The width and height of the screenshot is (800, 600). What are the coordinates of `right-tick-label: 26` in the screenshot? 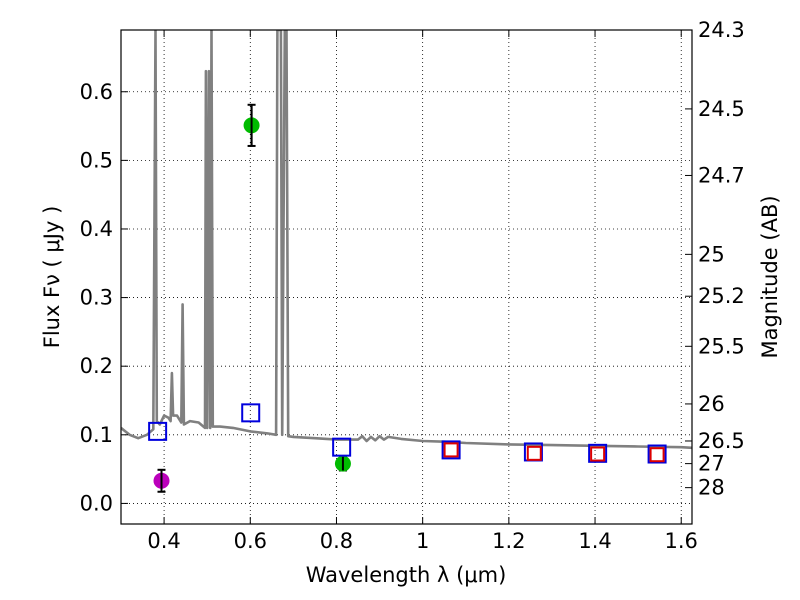 It's located at (711, 404).